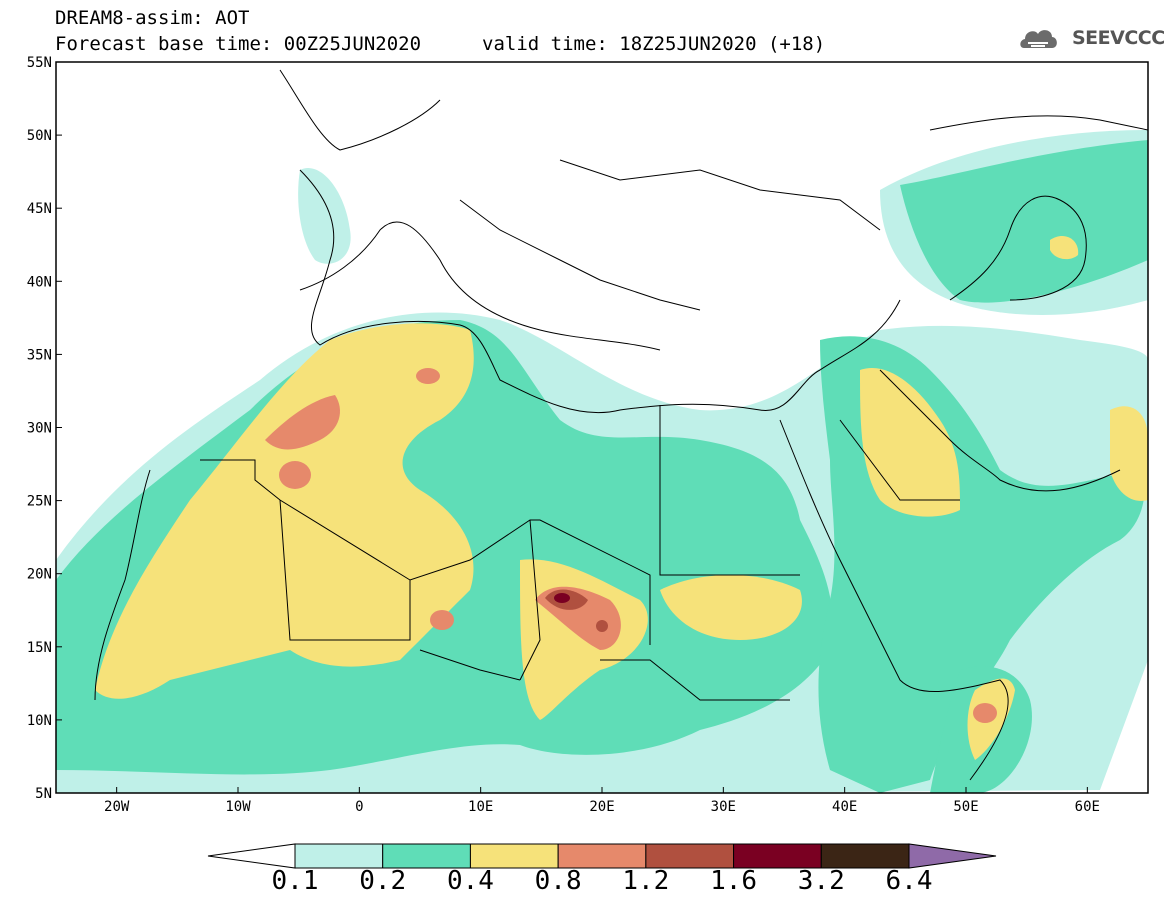  What do you see at coordinates (734, 881) in the screenshot?
I see `colorbar-level-label: 1.6` at bounding box center [734, 881].